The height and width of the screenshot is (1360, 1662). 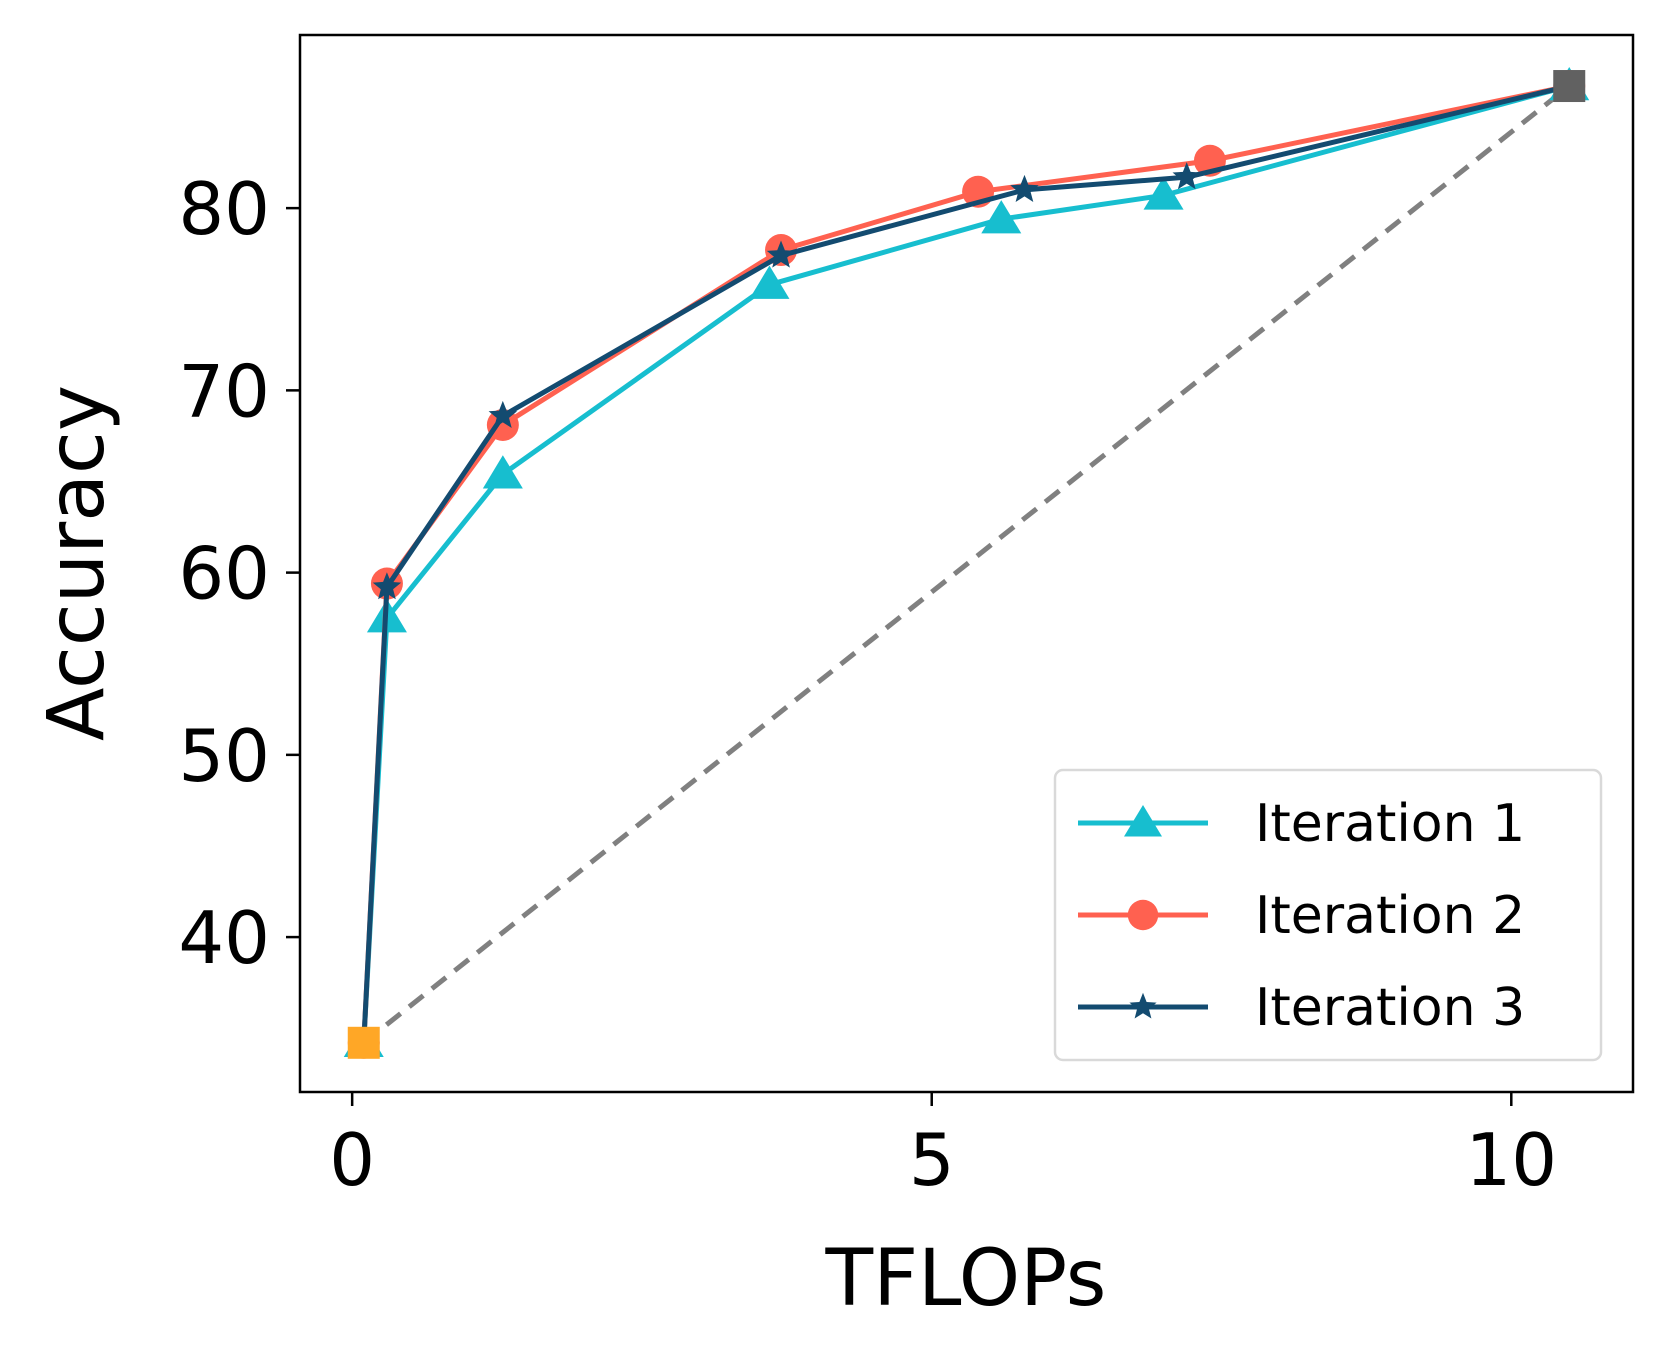 I want to click on end-square-marker, so click(x=1569, y=86).